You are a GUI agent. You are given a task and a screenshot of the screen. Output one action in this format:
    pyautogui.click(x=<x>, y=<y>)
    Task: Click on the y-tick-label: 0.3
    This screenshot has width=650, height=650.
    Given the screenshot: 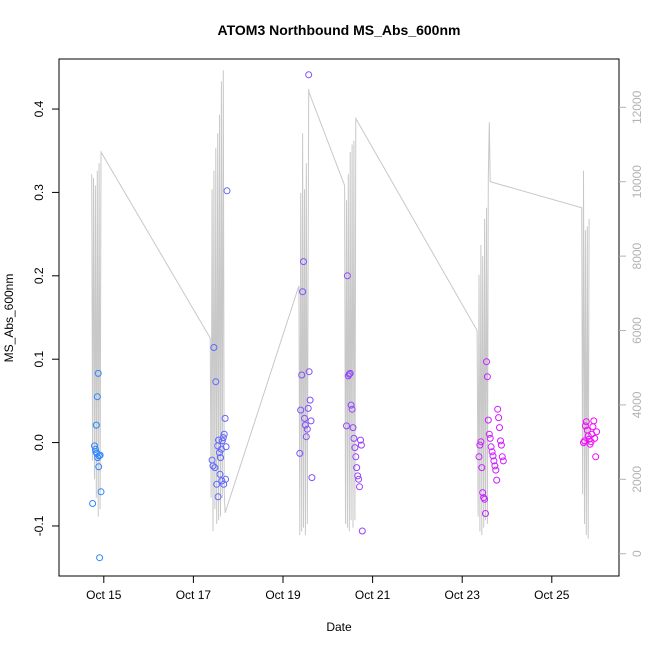 What is the action you would take?
    pyautogui.click(x=39, y=192)
    